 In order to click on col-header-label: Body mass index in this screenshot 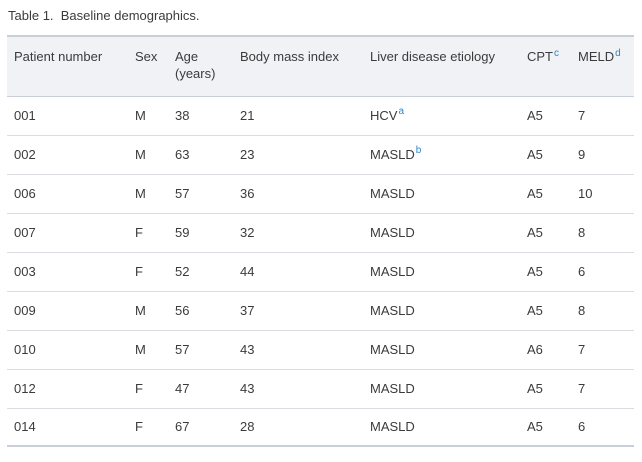, I will do `click(289, 56)`.